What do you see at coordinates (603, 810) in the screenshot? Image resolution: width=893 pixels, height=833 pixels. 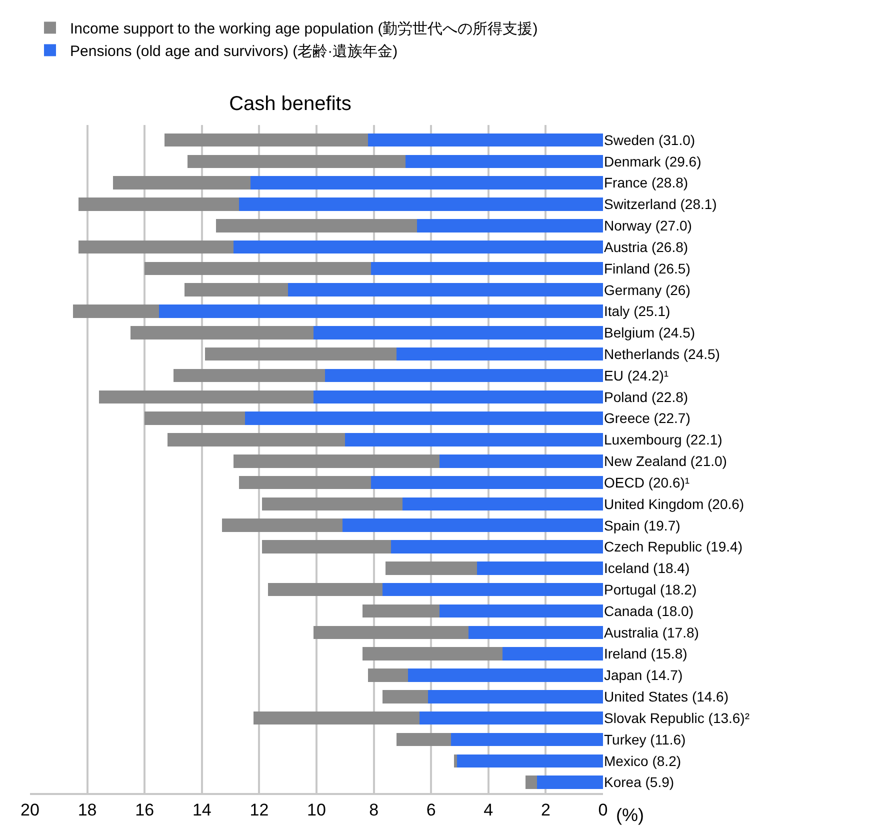 I see `x-tick-label: 0` at bounding box center [603, 810].